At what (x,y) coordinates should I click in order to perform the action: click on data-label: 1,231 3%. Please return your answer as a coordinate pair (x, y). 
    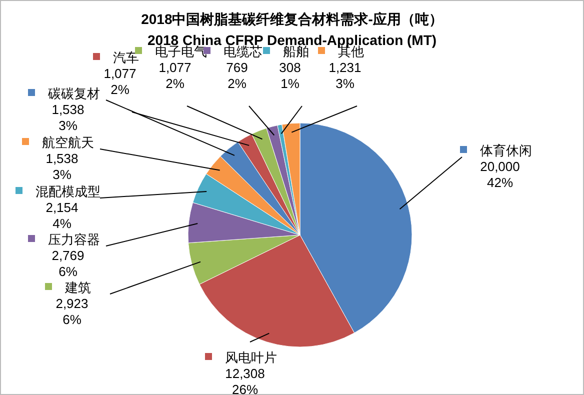
    Looking at the image, I should click on (345, 75).